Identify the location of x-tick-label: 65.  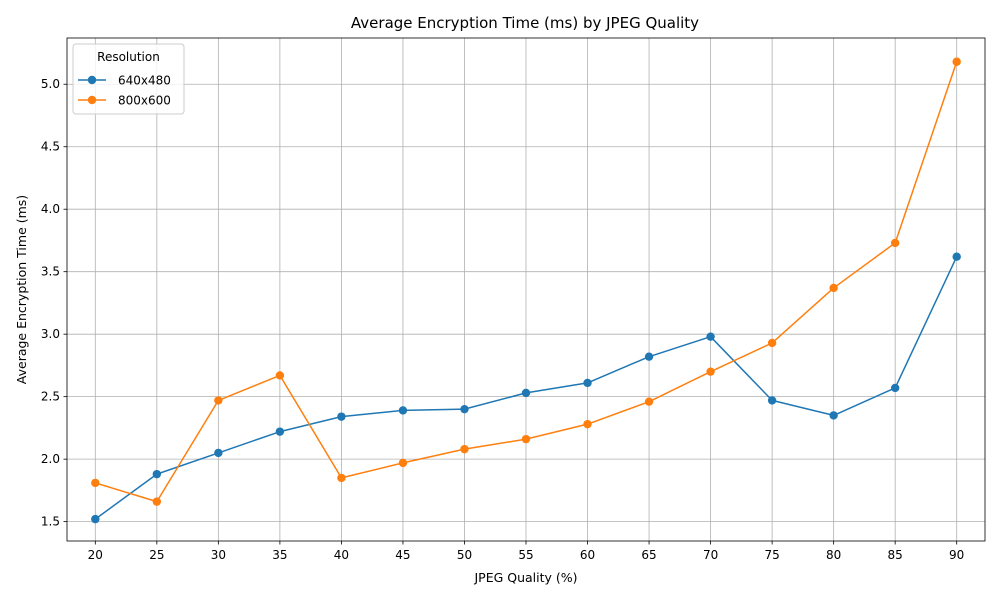
(648, 555).